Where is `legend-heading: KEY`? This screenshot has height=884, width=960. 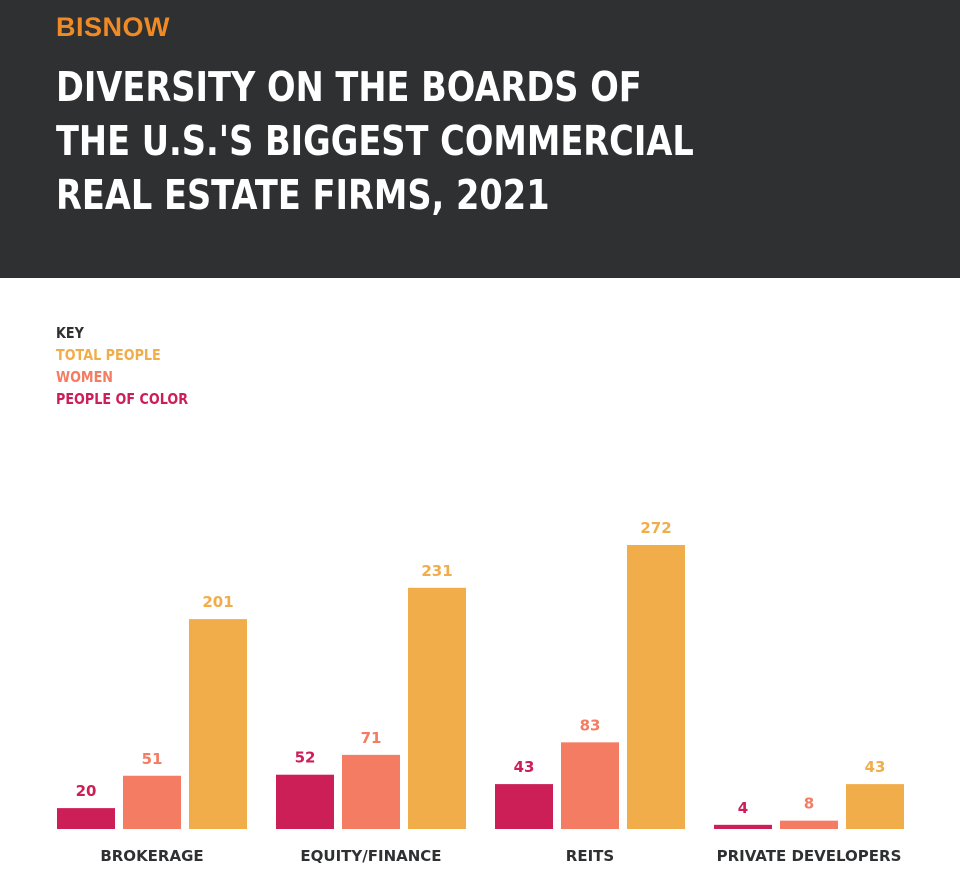
legend-heading: KEY is located at coordinates (70, 333).